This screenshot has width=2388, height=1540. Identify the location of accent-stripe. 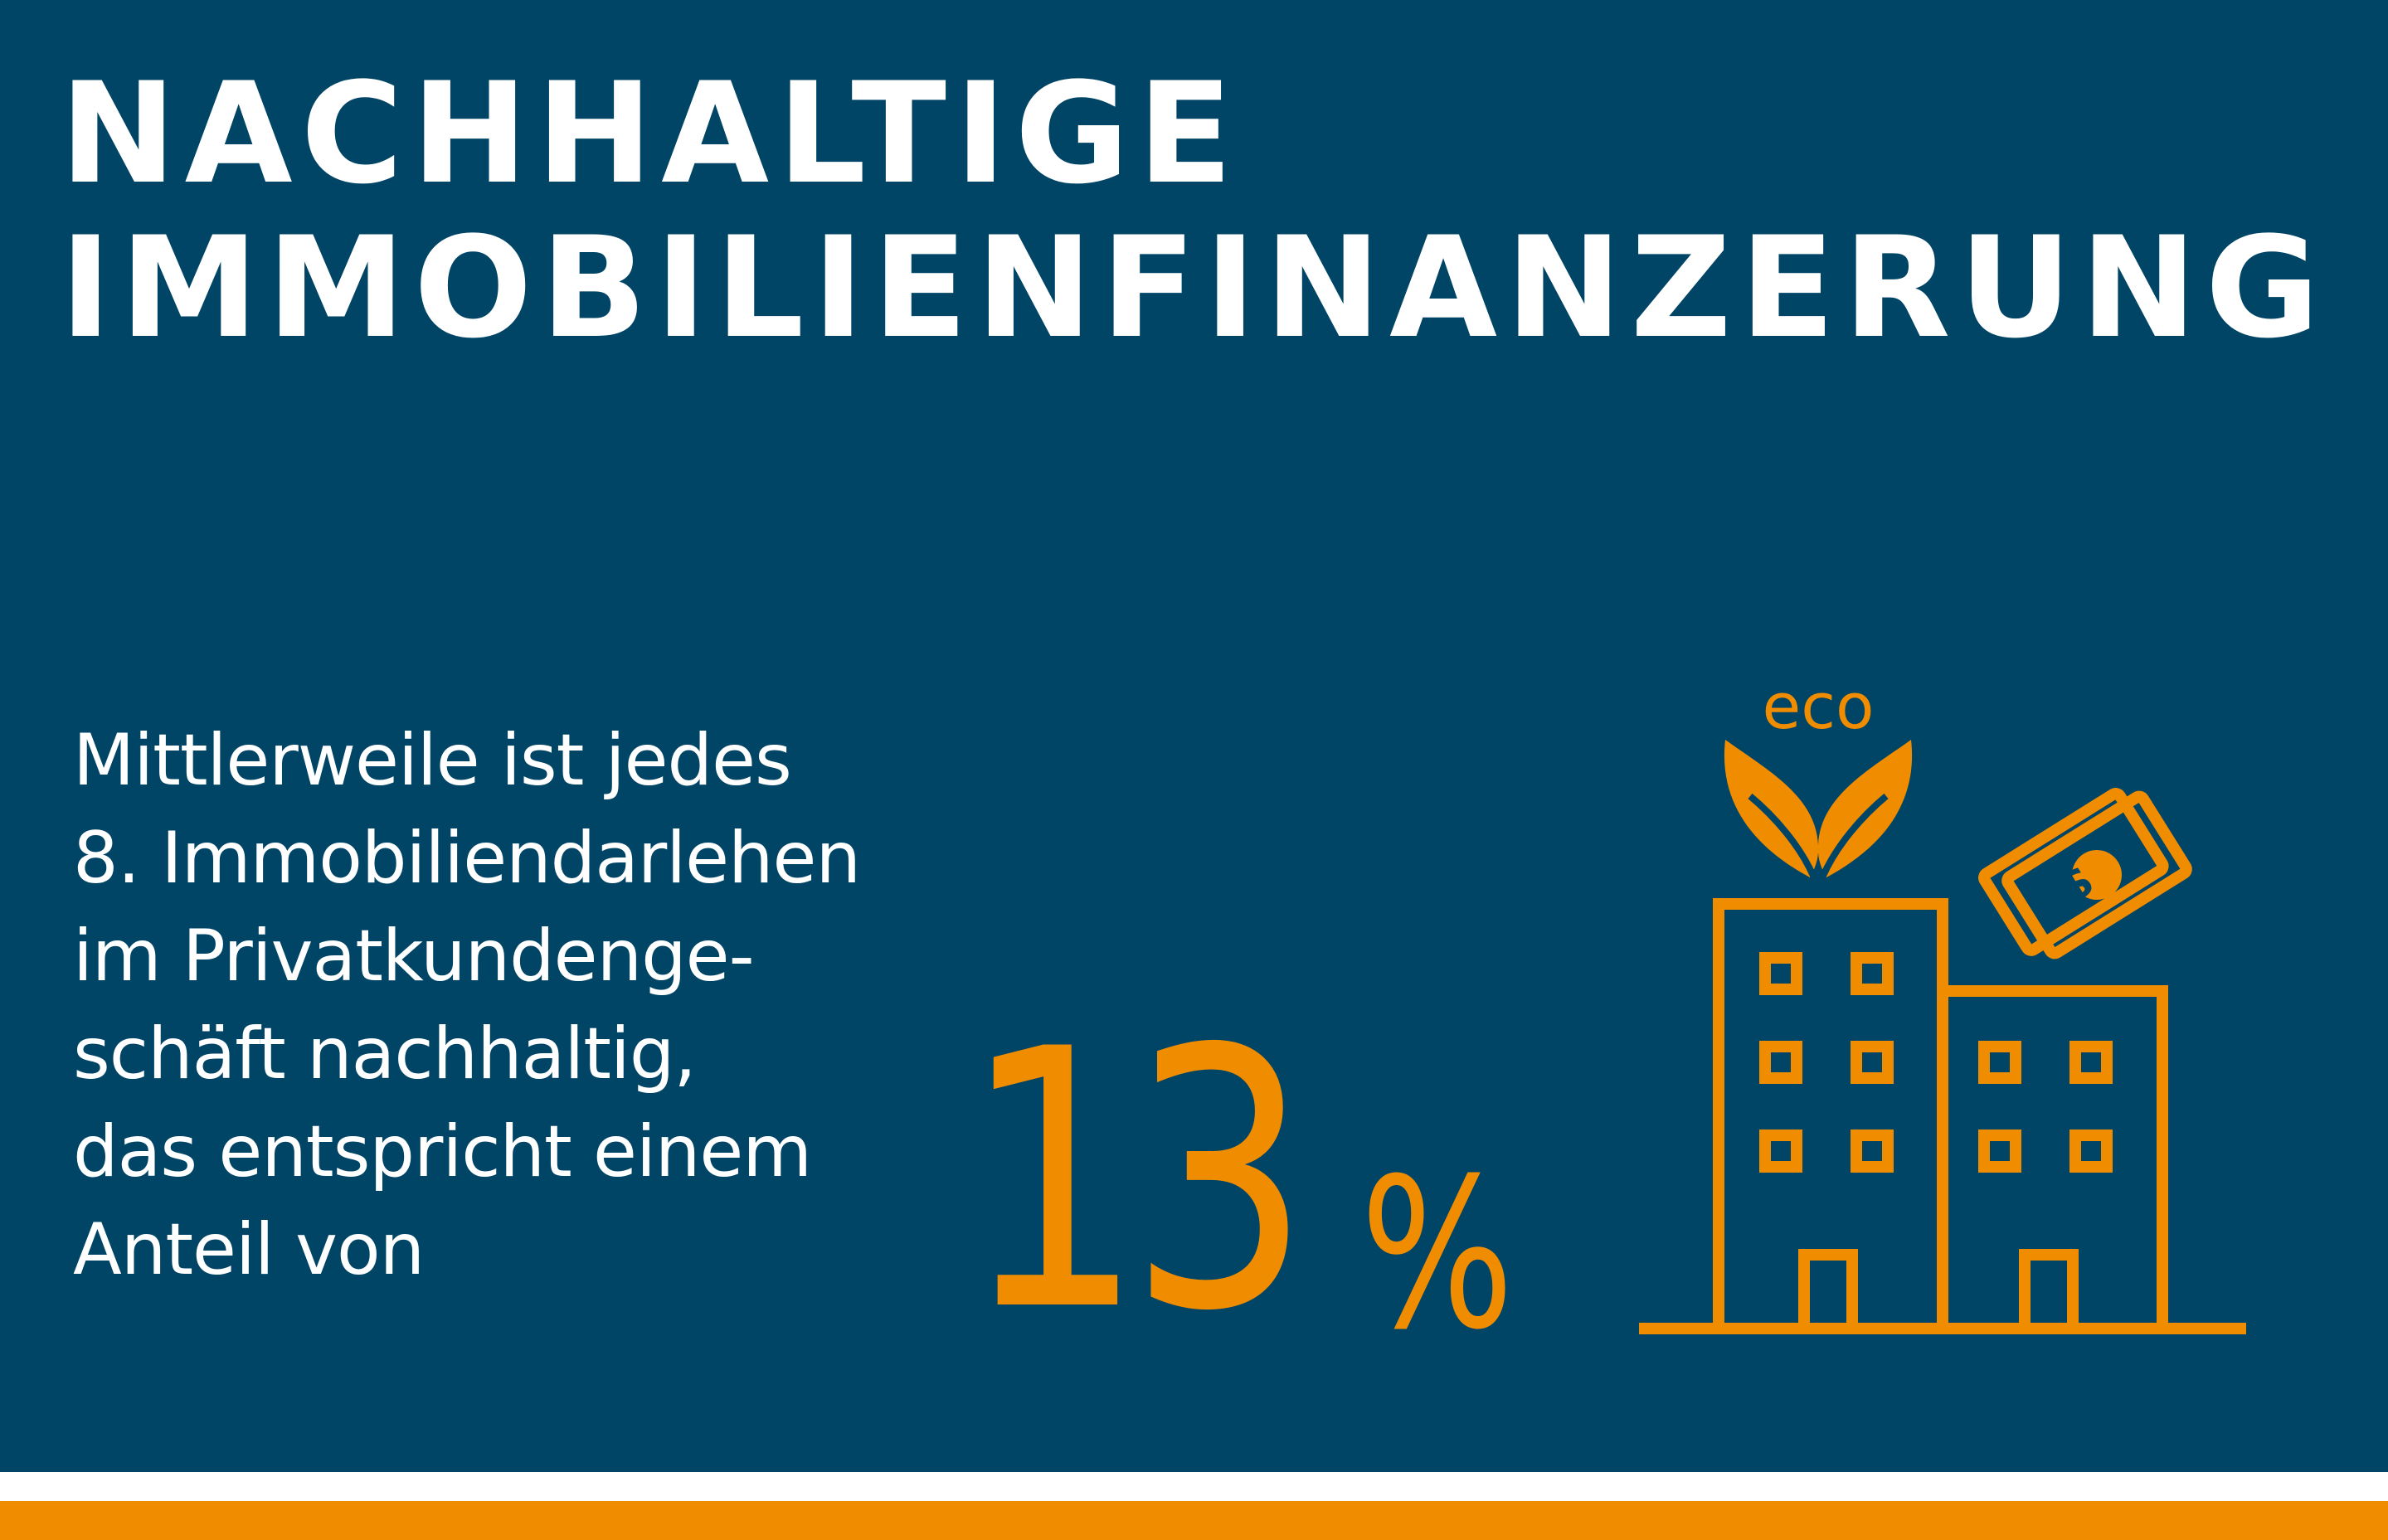
(1194, 1521).